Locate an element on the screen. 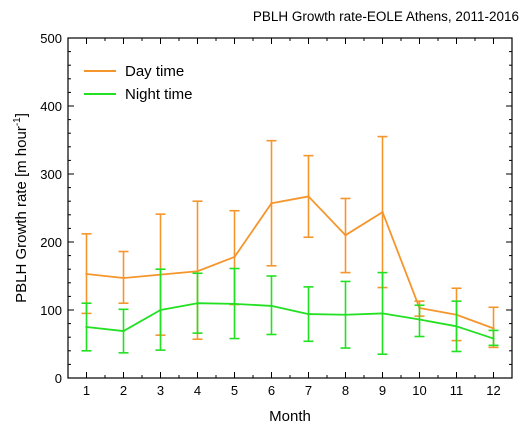  x-tick-label: 8 is located at coordinates (345, 390).